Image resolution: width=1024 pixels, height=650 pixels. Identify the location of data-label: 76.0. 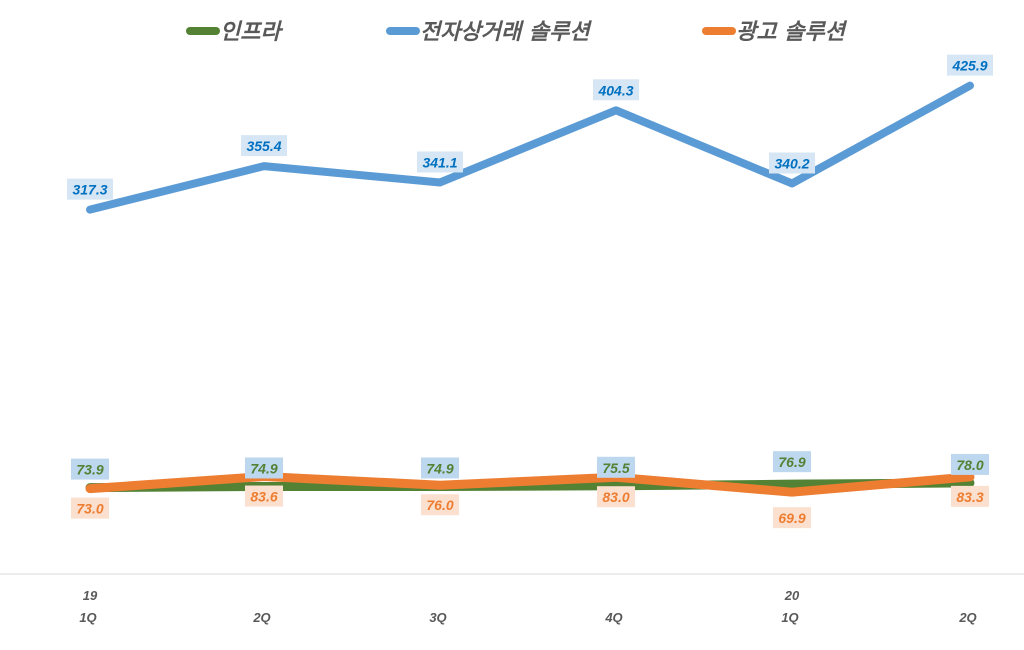
(439, 505).